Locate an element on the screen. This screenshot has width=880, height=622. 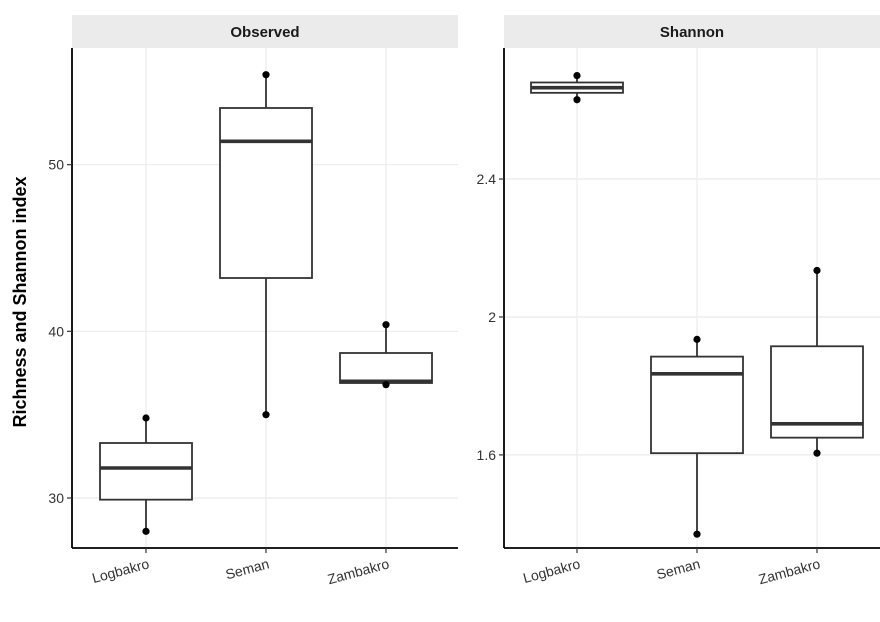
facet-title: Shannon is located at coordinates (692, 32).